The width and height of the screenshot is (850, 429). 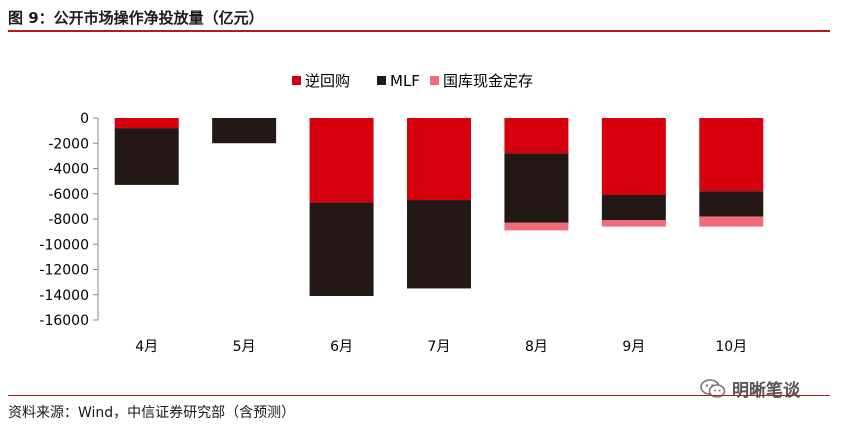 I want to click on y-tick-label: -2000, so click(x=68, y=144).